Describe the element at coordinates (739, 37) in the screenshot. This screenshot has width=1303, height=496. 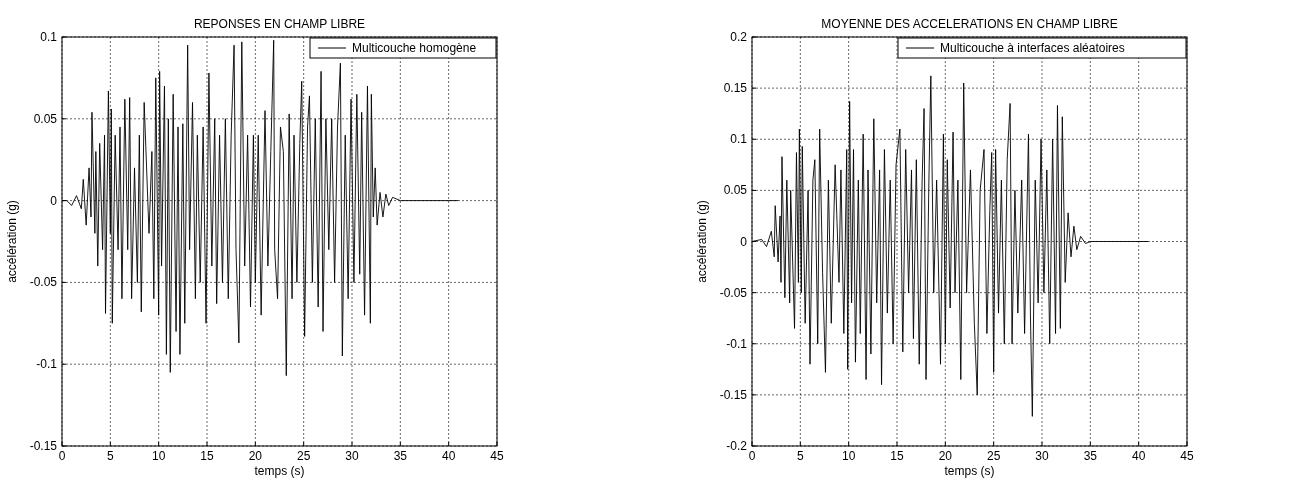
I see `y-tick-label: 0.2` at that location.